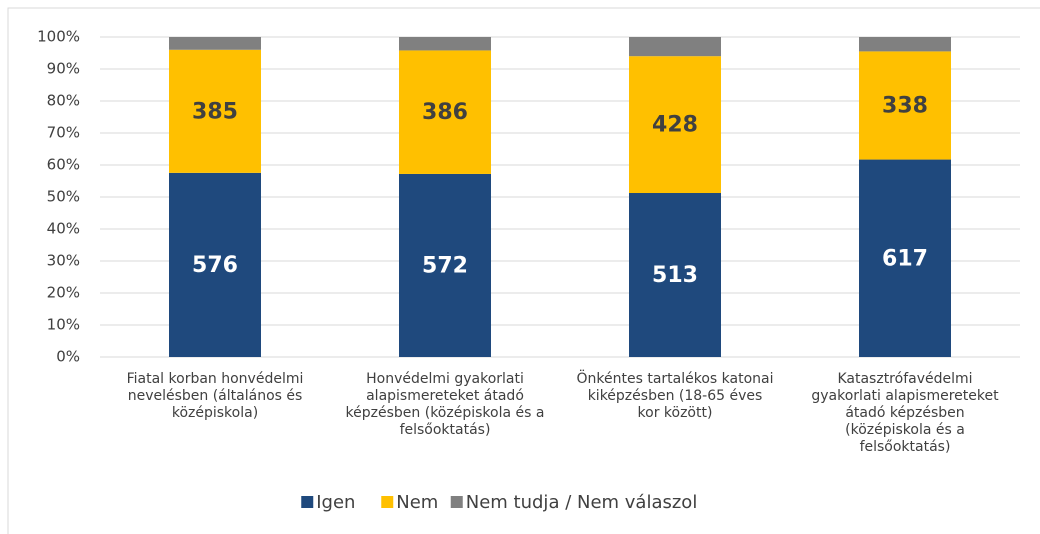 Image resolution: width=1040 pixels, height=534 pixels. What do you see at coordinates (675, 413) in the screenshot?
I see `x-tick-label-line: kor között)` at bounding box center [675, 413].